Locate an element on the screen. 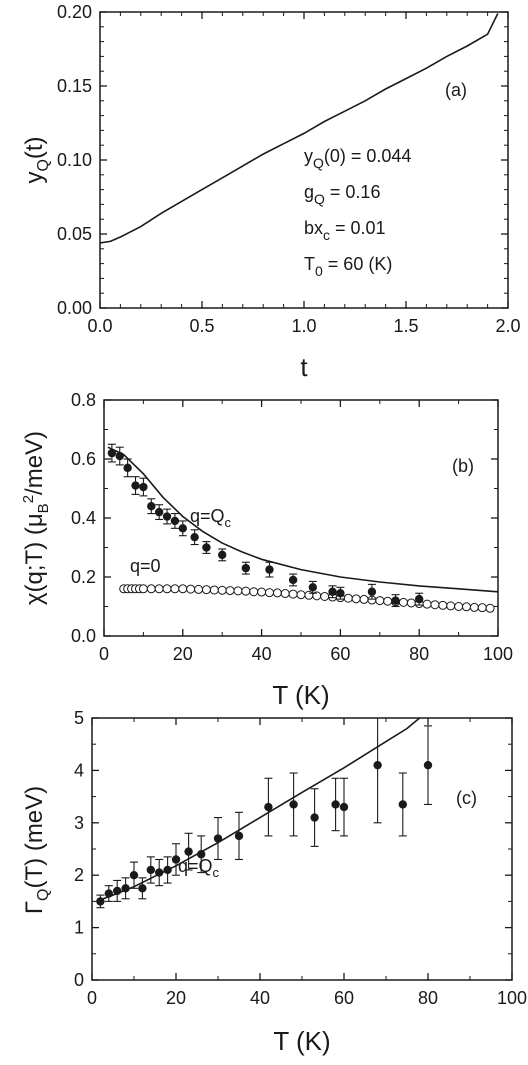 The height and width of the screenshot is (1065, 528). x-tick-label: 1.0 is located at coordinates (303, 326).